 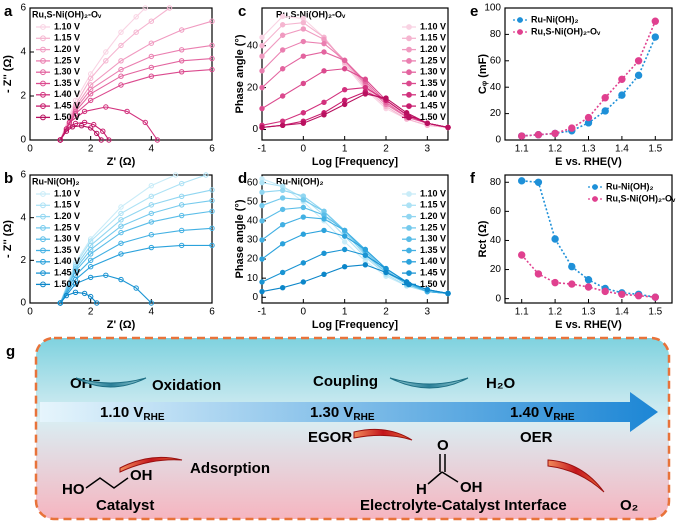 What do you see at coordinates (433, 49) in the screenshot?
I see `legend-label: 1.20 V` at bounding box center [433, 49].